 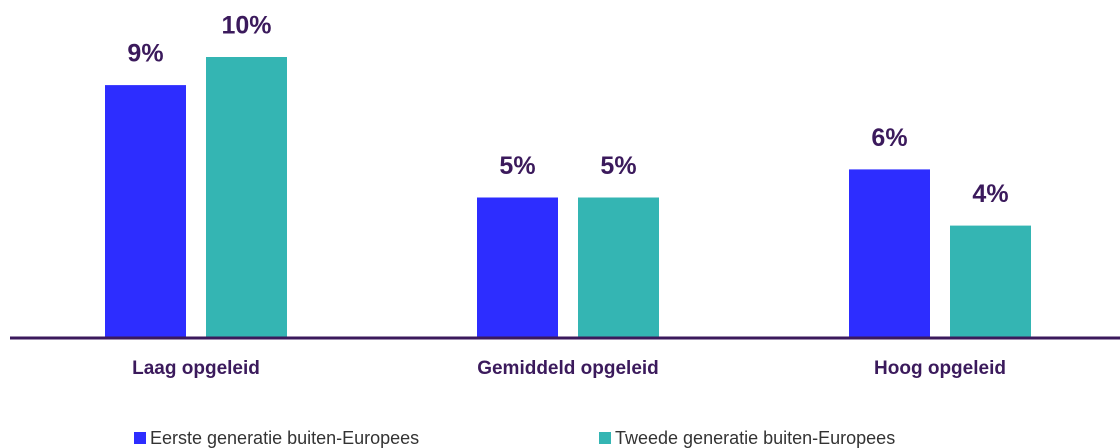 What do you see at coordinates (196, 368) in the screenshot?
I see `x-tick-label: Laag opgeleid` at bounding box center [196, 368].